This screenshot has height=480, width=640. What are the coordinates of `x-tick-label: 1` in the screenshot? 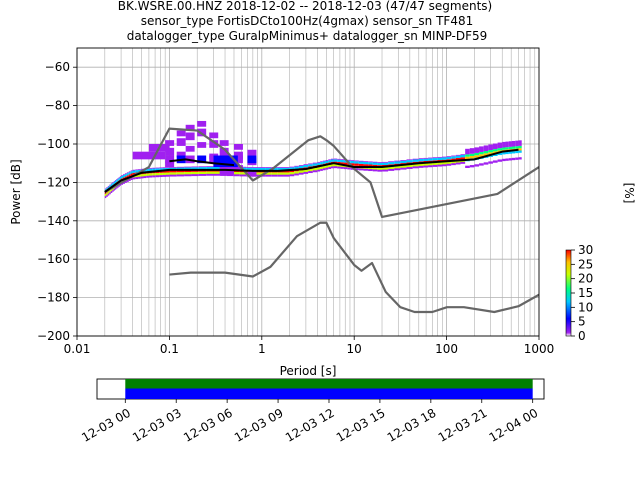 It's located at (262, 349).